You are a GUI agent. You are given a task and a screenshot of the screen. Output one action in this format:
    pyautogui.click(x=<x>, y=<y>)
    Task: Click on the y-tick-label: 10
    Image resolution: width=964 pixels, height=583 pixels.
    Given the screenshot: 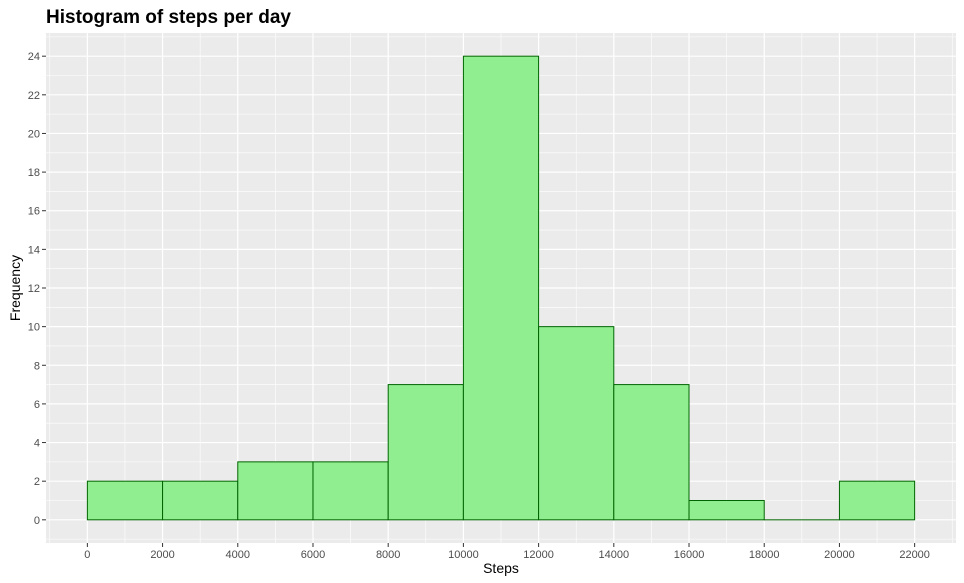 What is the action you would take?
    pyautogui.click(x=34, y=328)
    